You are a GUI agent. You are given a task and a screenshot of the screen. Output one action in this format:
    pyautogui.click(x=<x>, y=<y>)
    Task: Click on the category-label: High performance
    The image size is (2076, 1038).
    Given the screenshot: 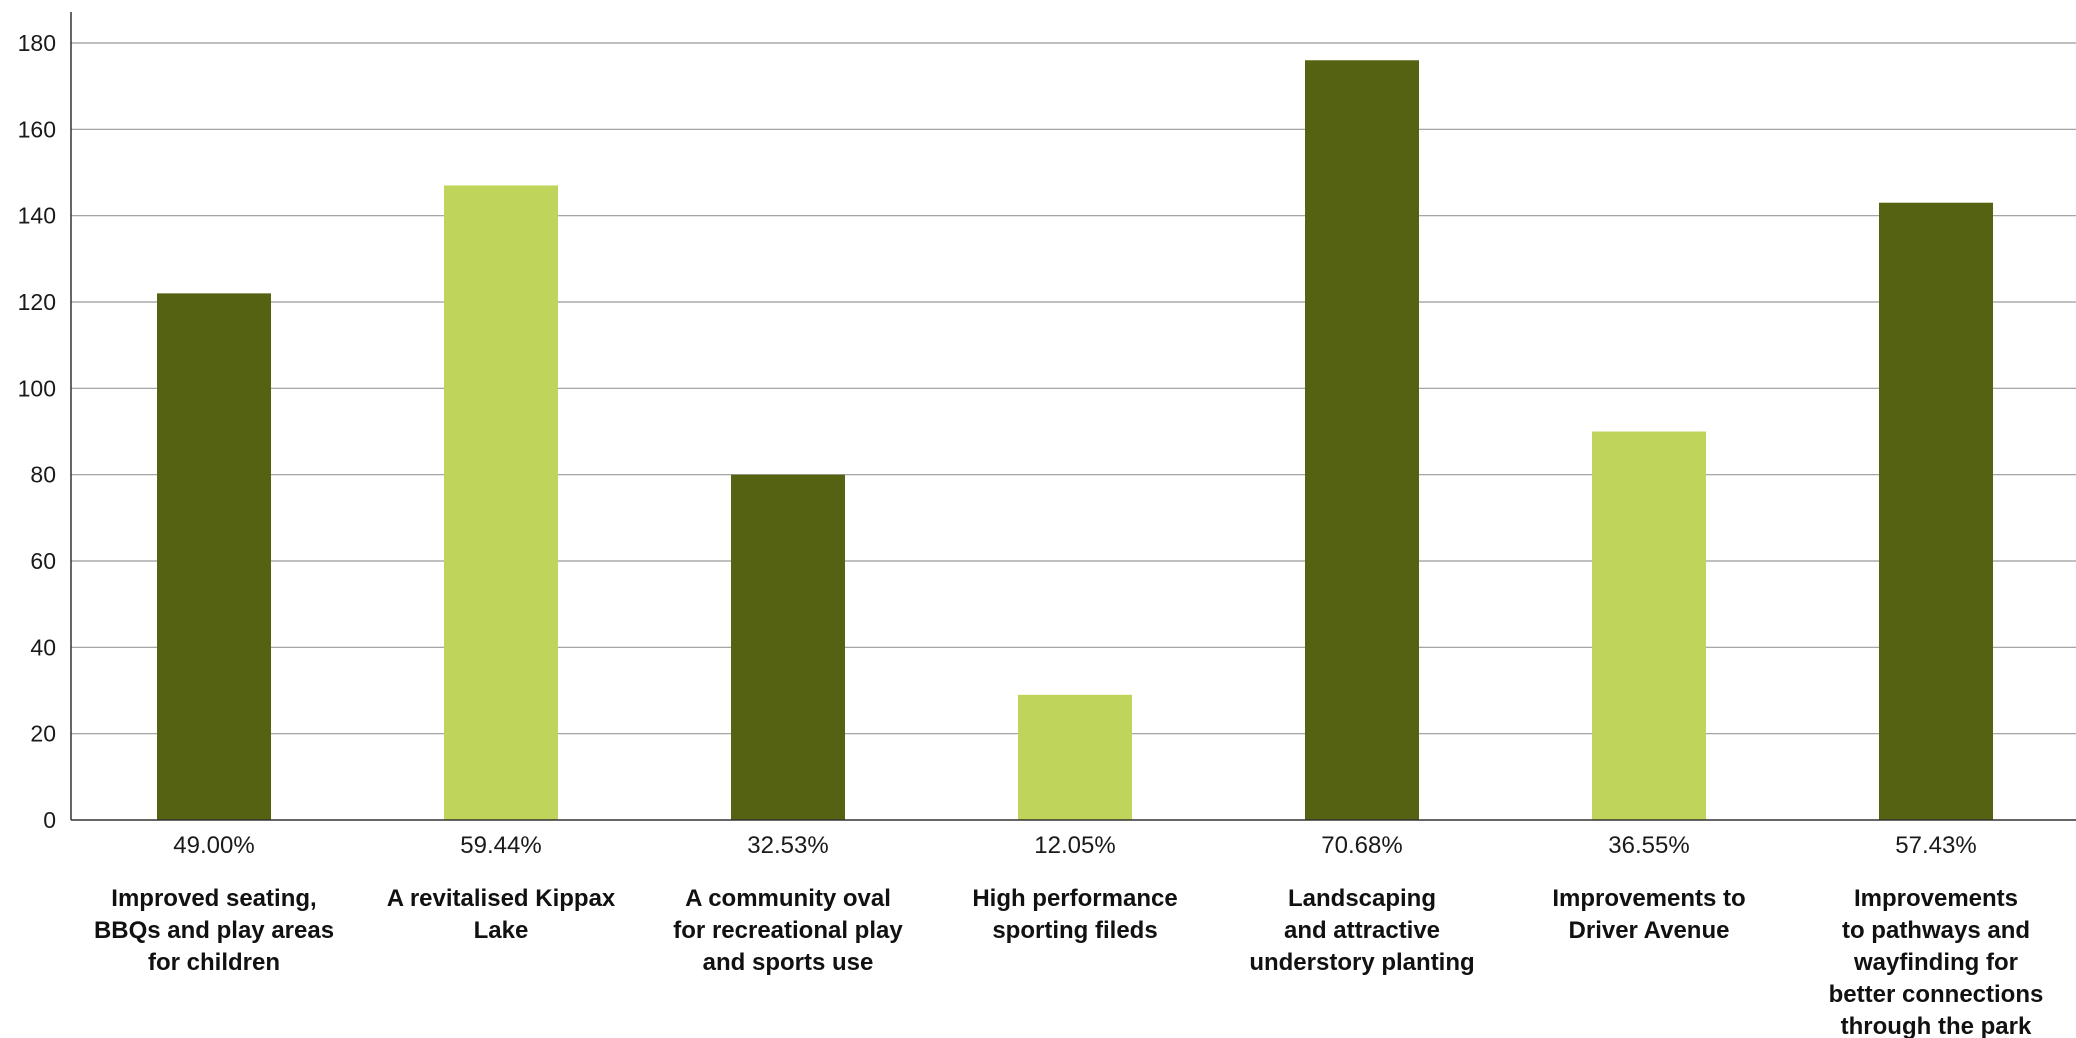 What is the action you would take?
    pyautogui.click(x=1074, y=898)
    